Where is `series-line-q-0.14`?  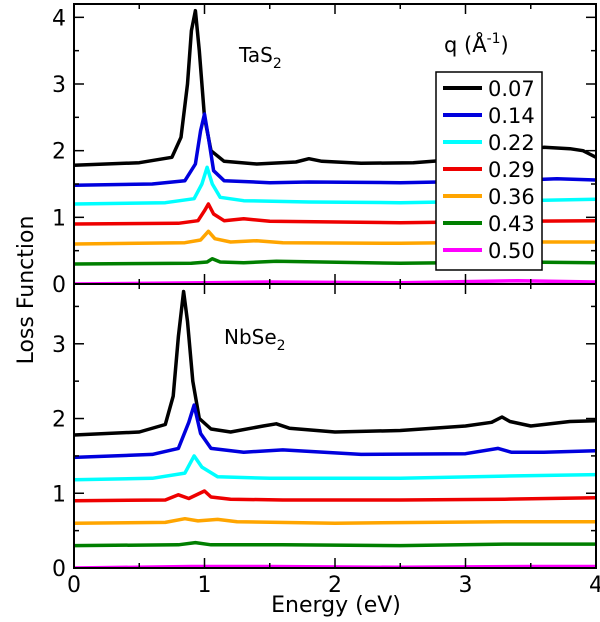
series-line-q-0.14 is located at coordinates (335, 431).